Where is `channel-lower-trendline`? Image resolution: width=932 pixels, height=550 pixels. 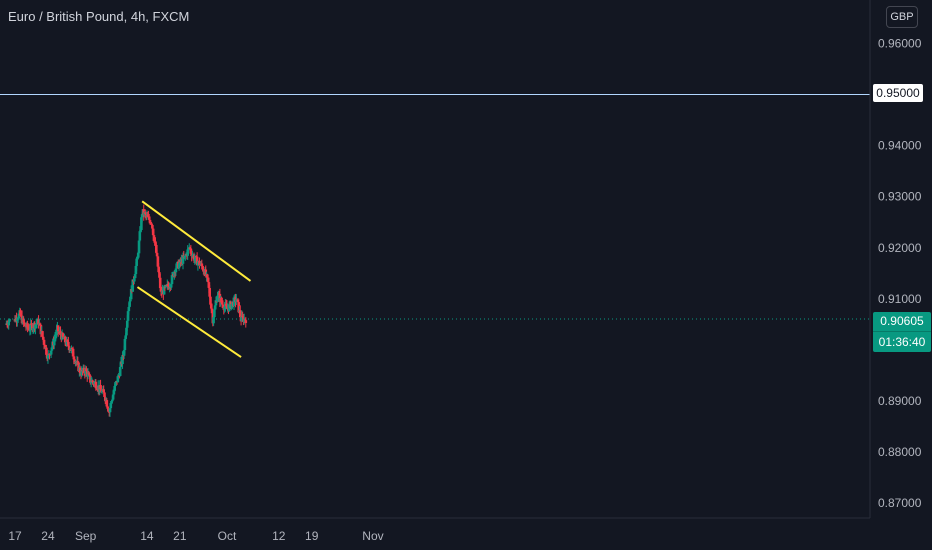
channel-lower-trendline is located at coordinates (189, 322).